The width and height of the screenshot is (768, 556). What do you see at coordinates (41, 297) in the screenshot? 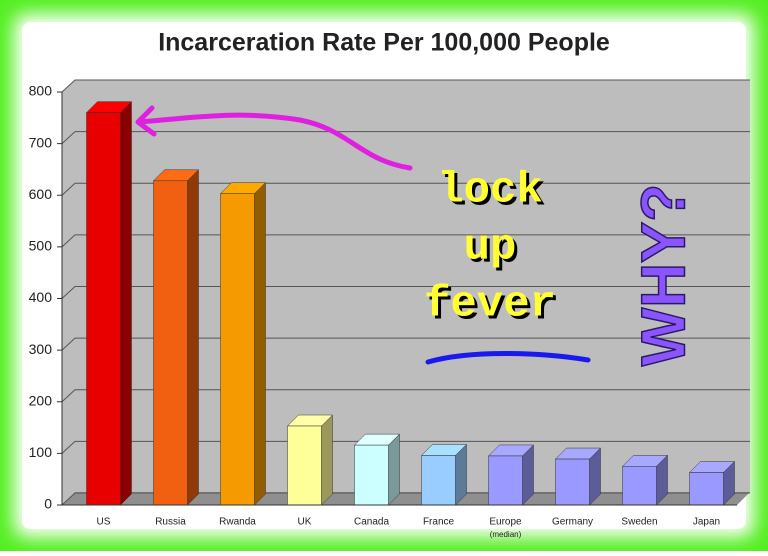
I see `y-tick-label: 400` at bounding box center [41, 297].